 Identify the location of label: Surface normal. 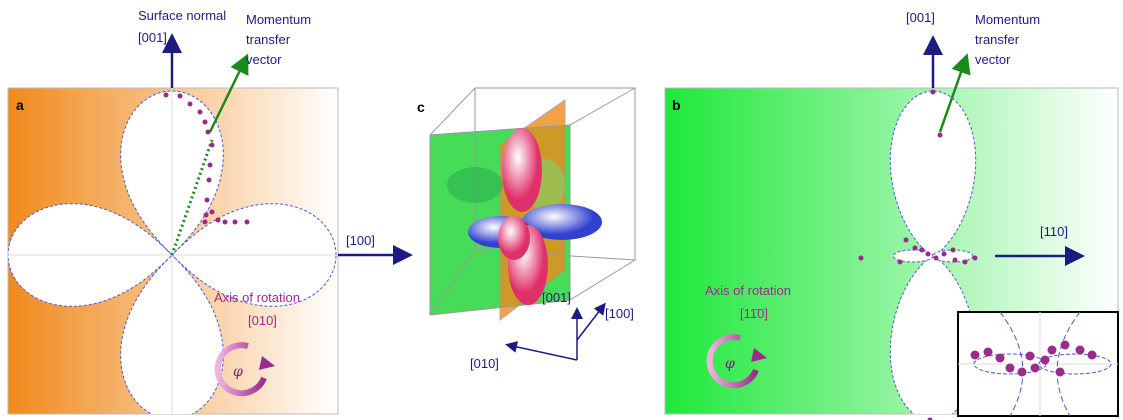
(182, 15).